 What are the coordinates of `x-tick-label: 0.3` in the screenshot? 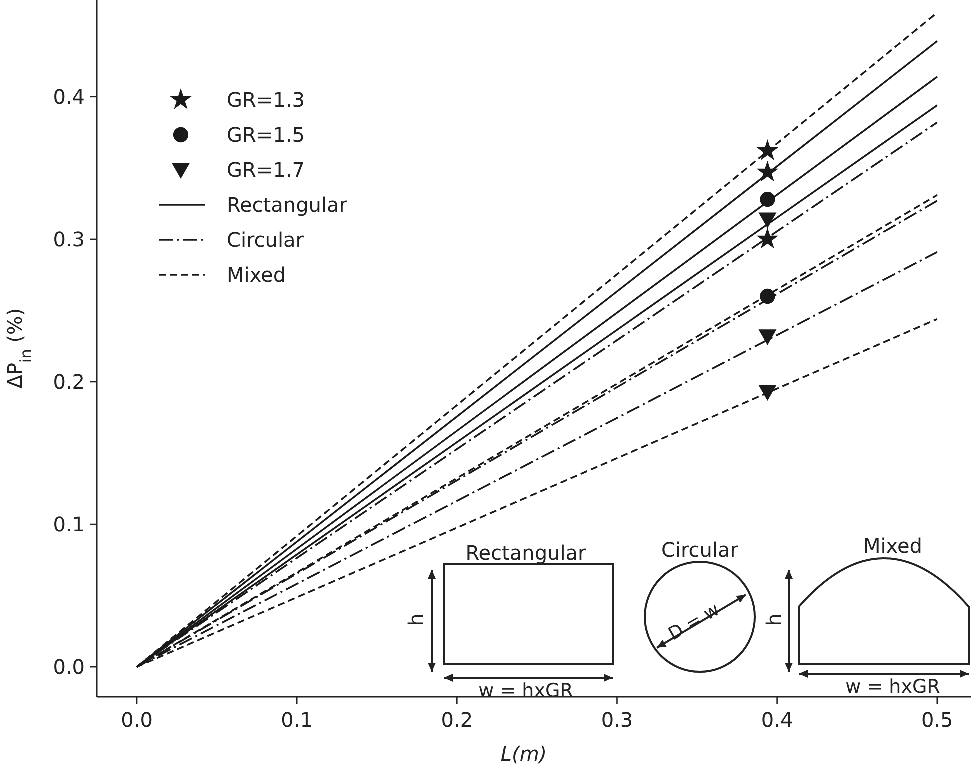 It's located at (617, 720).